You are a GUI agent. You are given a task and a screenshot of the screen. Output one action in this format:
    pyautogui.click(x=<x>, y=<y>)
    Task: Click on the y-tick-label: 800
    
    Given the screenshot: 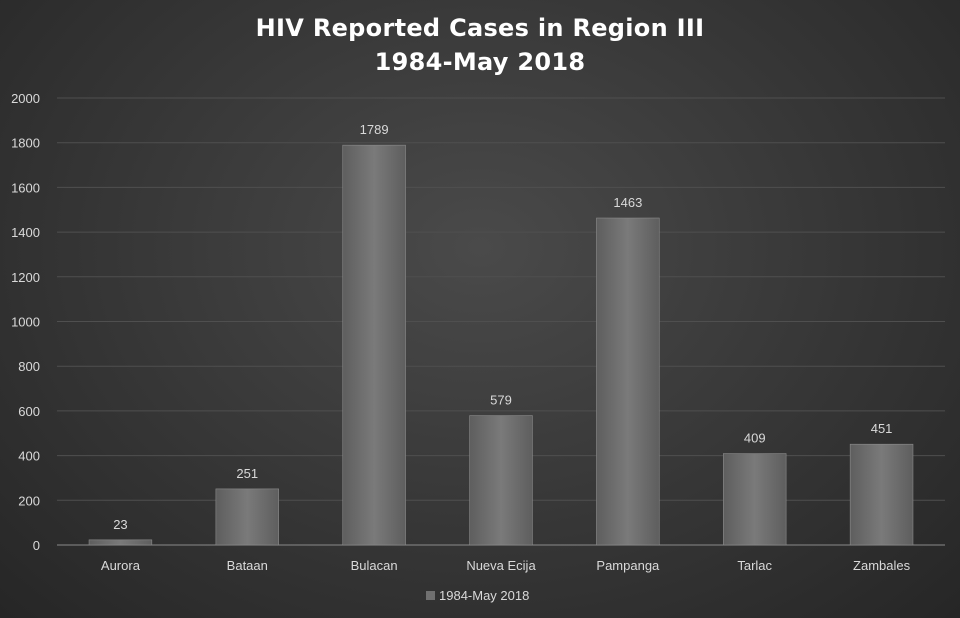 What is the action you would take?
    pyautogui.click(x=29, y=366)
    